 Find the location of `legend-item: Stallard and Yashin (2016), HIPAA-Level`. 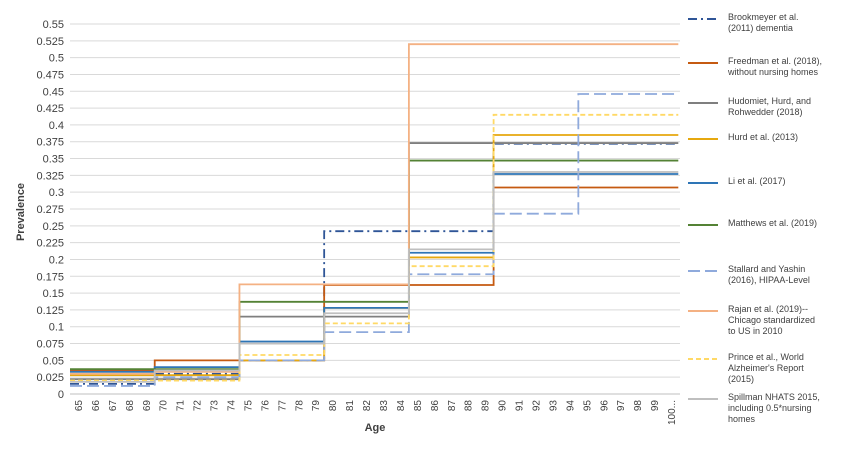

legend-item: Stallard and Yashin (2016), HIPAA-Level is located at coordinates (766, 275).